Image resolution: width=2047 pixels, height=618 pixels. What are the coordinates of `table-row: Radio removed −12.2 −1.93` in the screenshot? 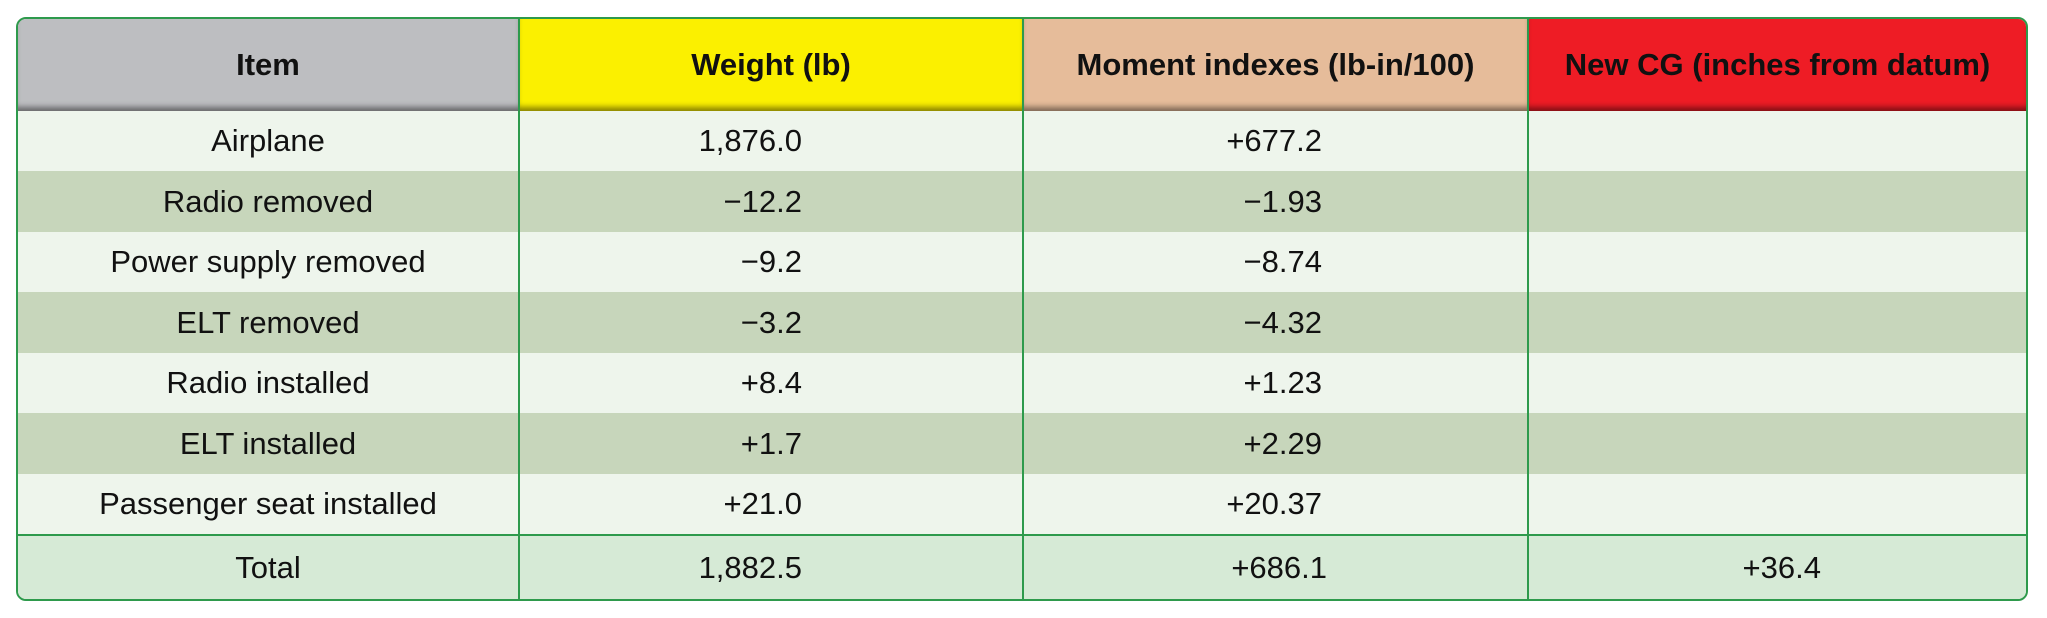 It's located at (1022, 201).